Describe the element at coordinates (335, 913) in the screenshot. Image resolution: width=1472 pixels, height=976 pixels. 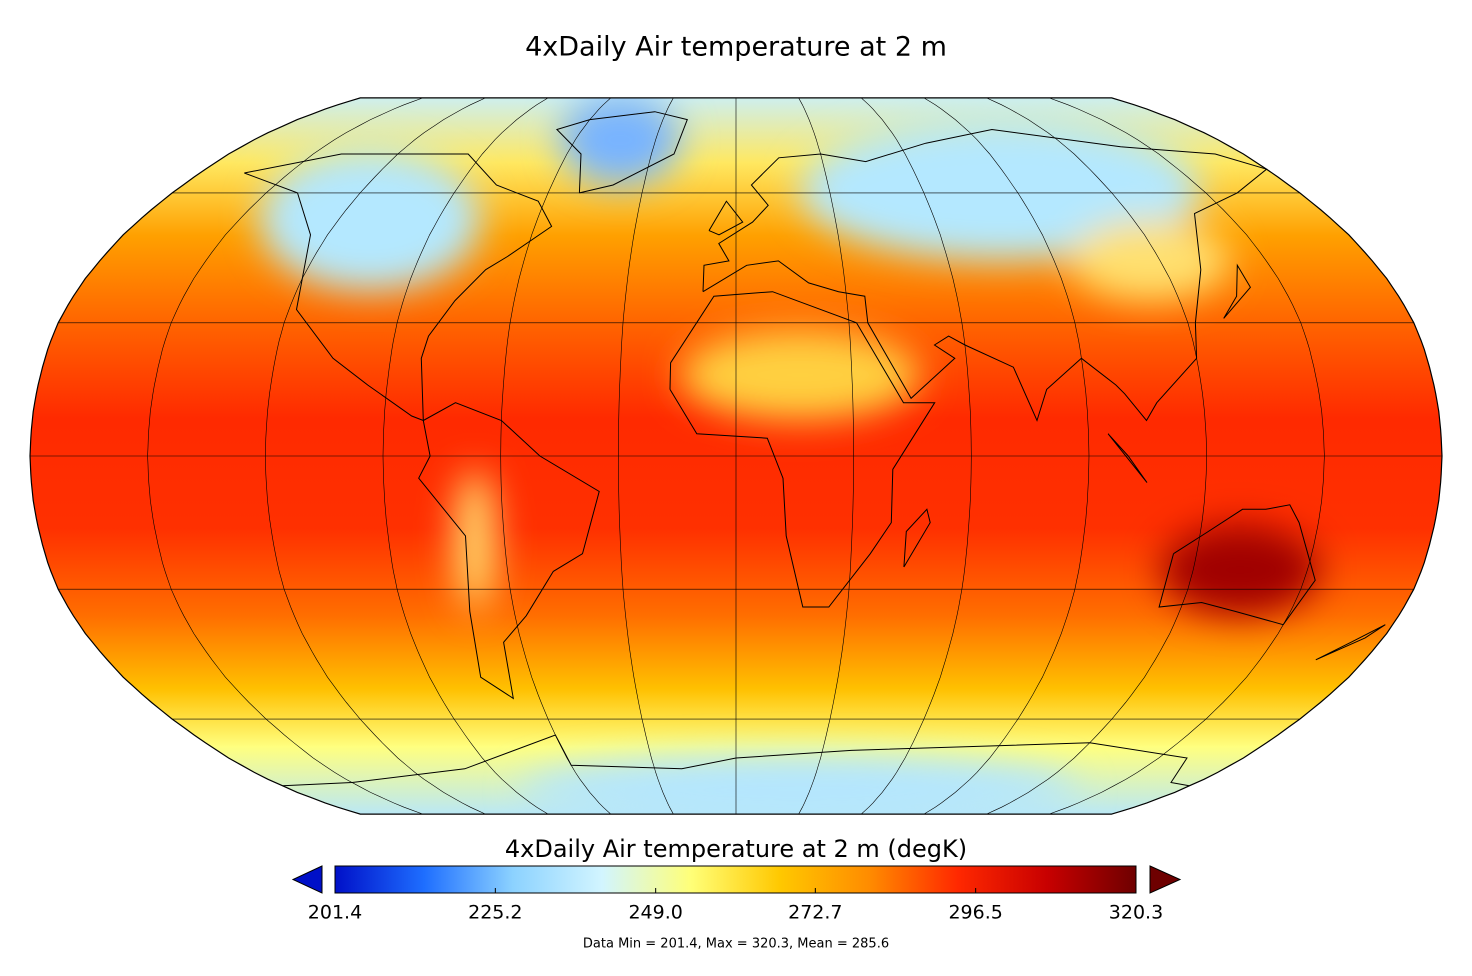
I see `colorbar-tick-label: 201.4` at that location.